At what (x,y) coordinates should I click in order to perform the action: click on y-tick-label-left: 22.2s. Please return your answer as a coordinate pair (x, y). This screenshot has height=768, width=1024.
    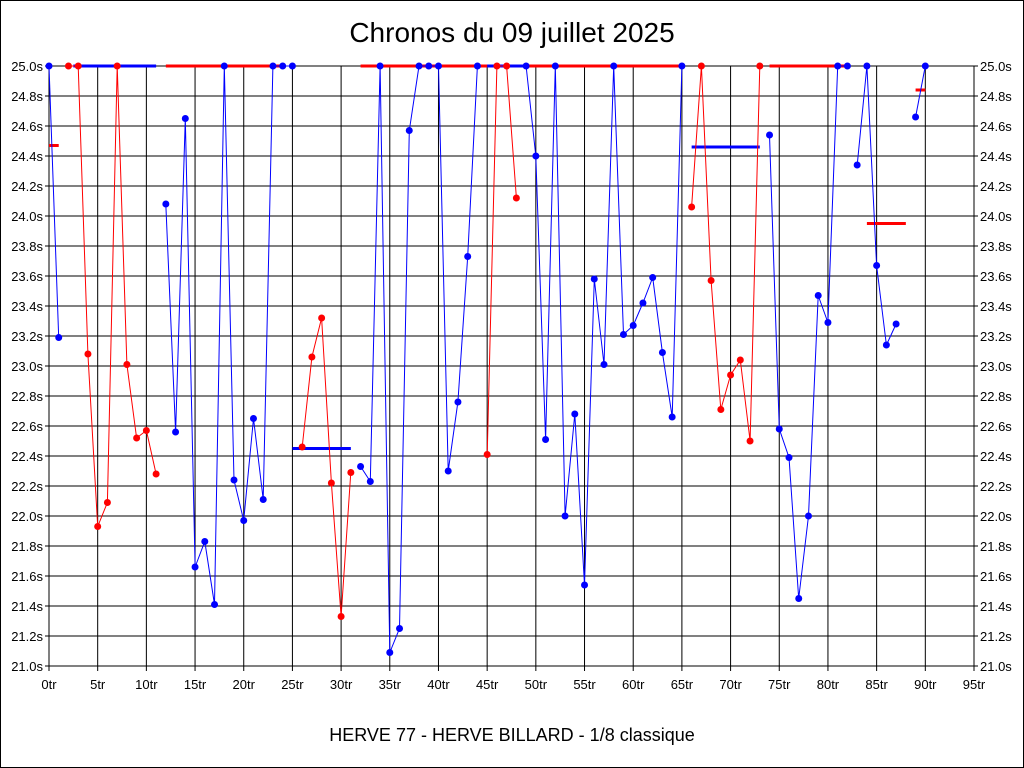
    Looking at the image, I should click on (27, 486).